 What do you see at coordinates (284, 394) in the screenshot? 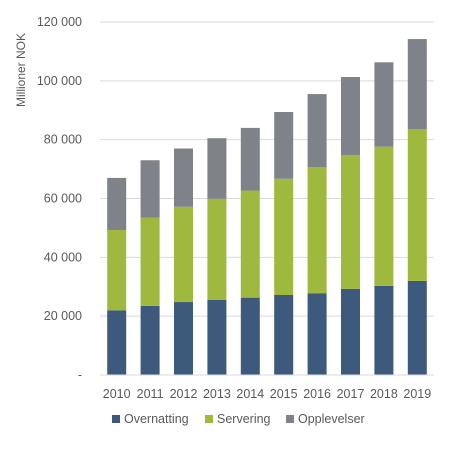
I see `x-tick-label: 2015` at bounding box center [284, 394].